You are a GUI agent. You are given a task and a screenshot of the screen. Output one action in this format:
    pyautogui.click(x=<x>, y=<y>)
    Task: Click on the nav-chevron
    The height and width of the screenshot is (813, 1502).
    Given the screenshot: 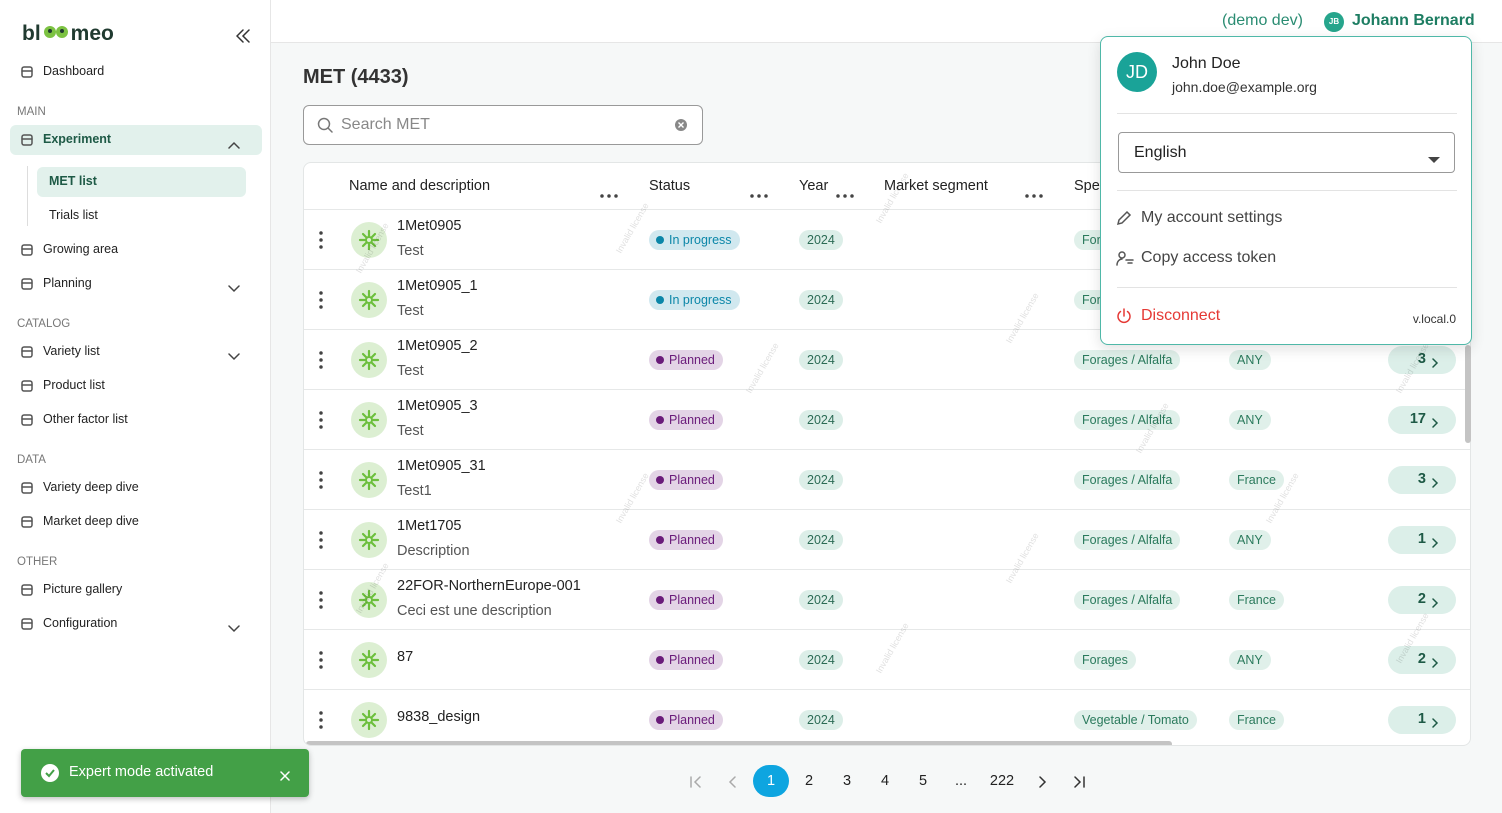 What is the action you would take?
    pyautogui.click(x=234, y=145)
    